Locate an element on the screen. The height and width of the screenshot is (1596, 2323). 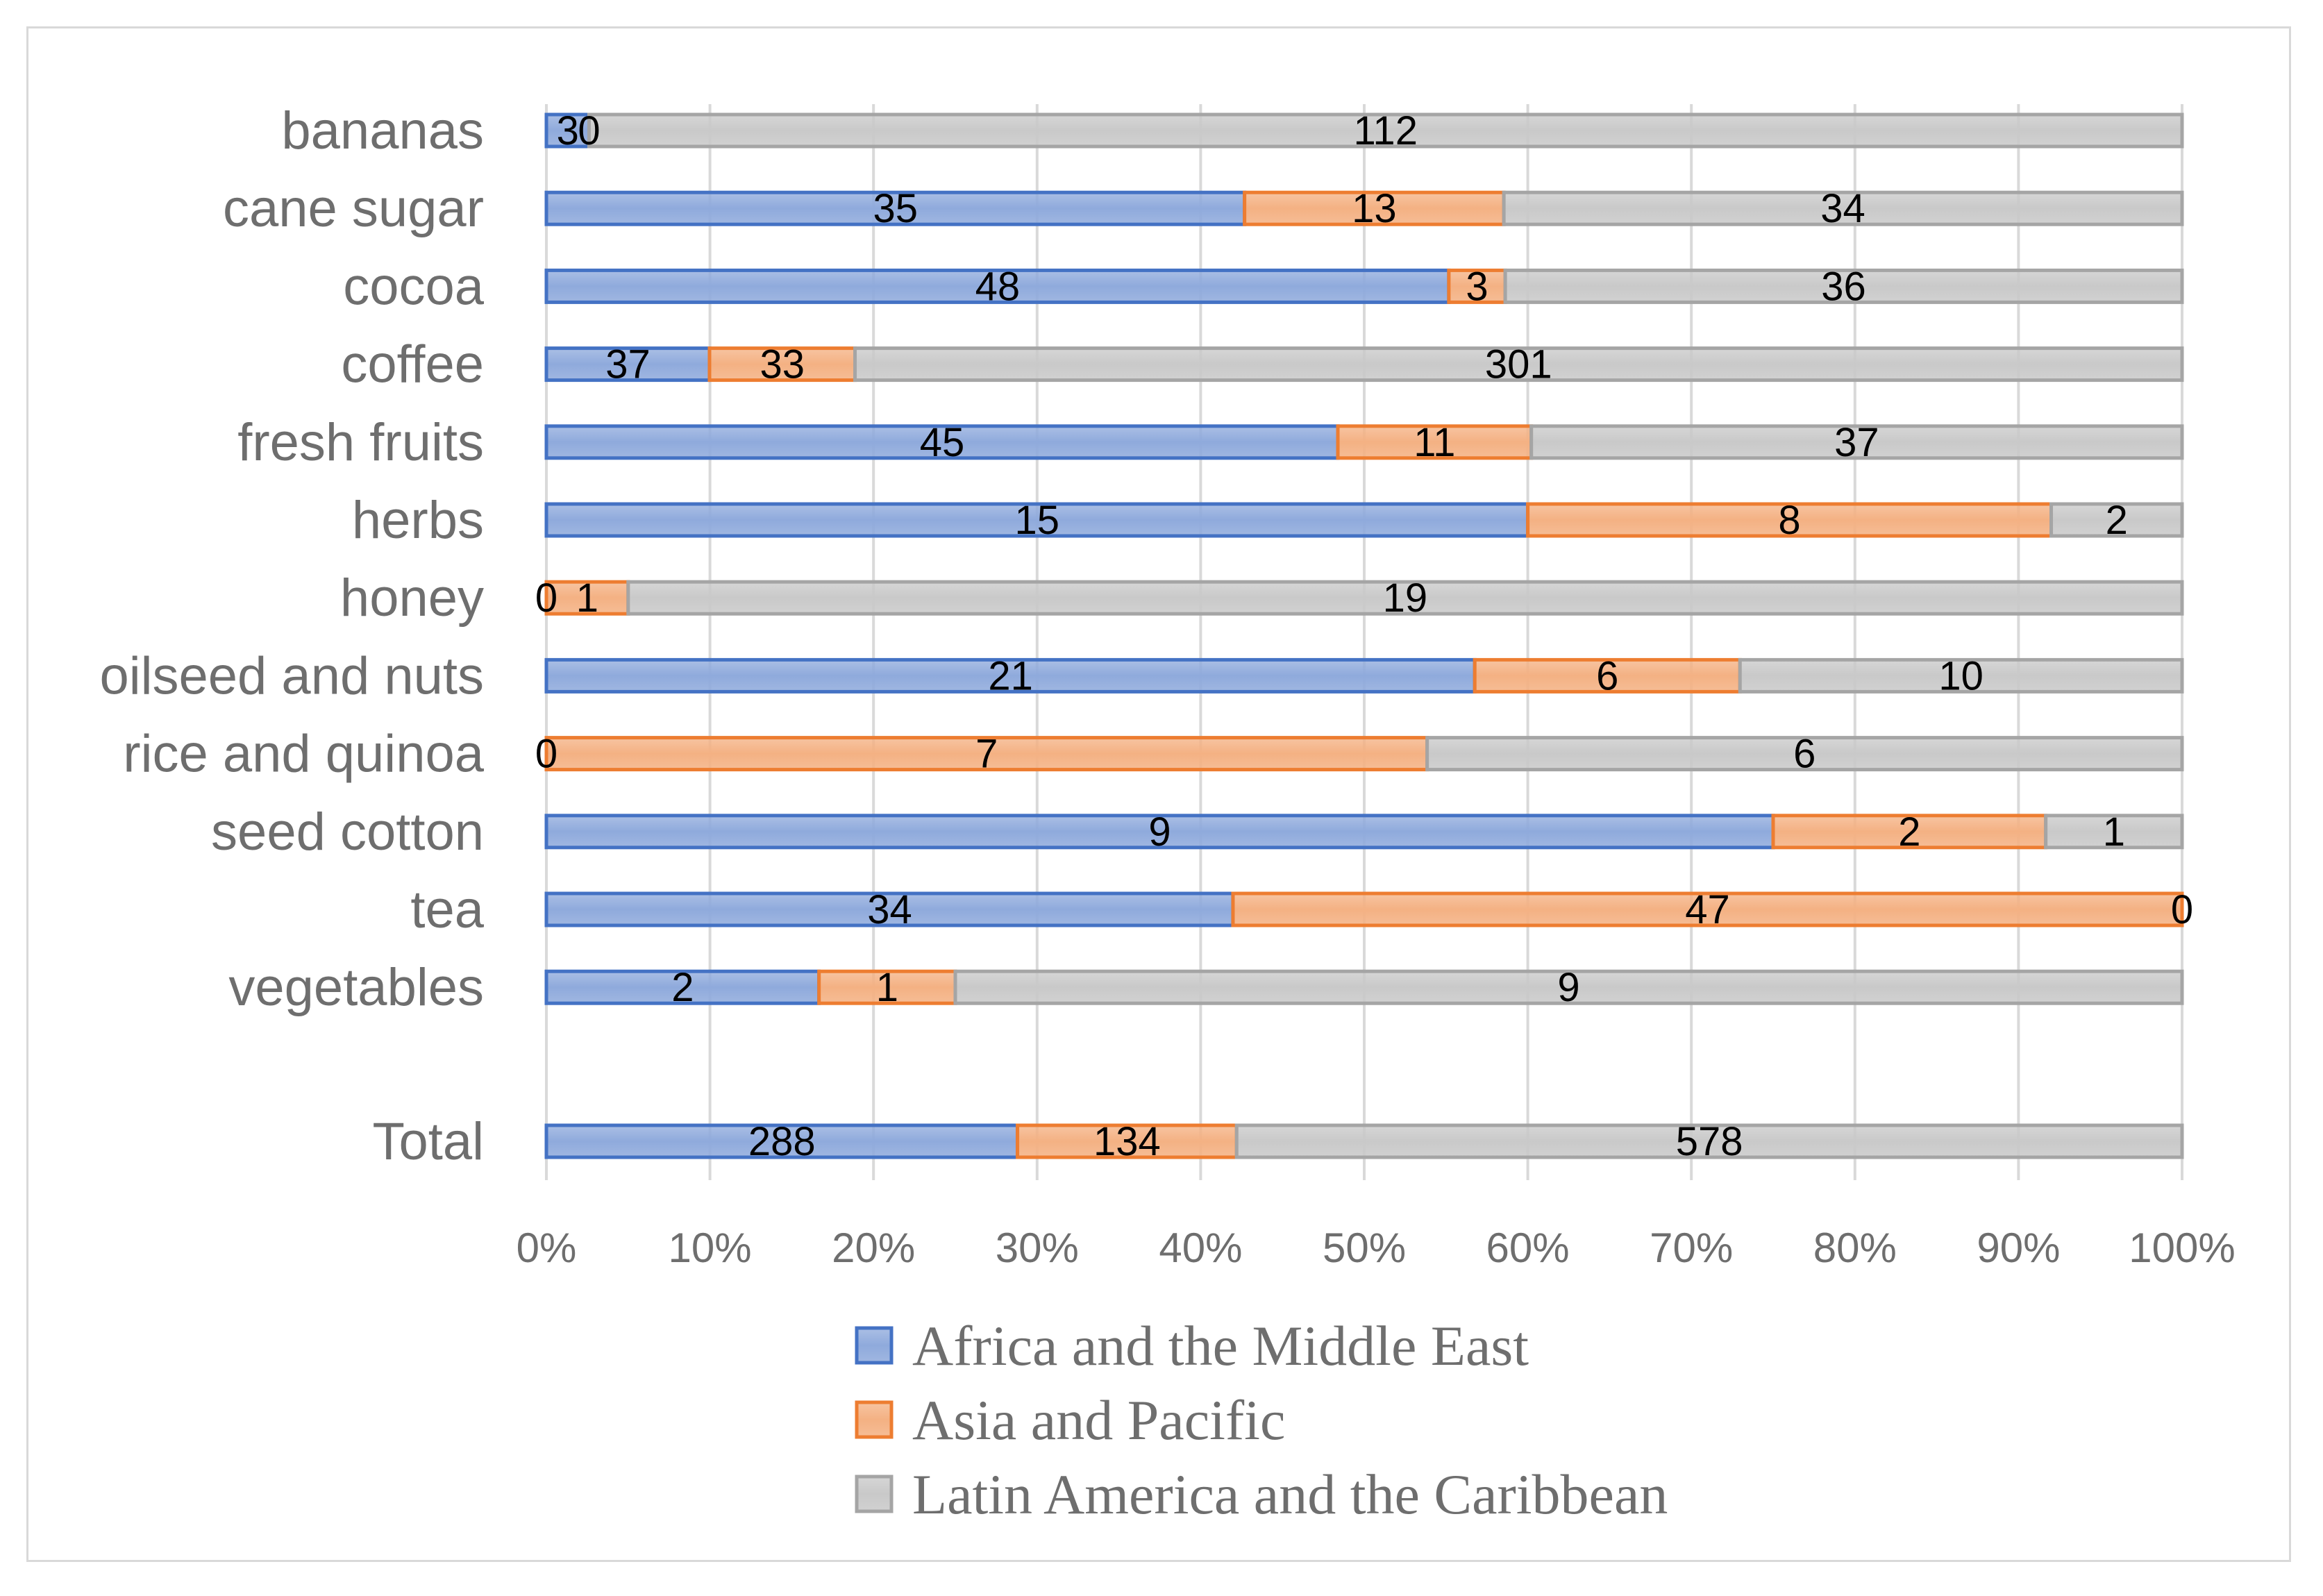
category-label-cocoa: cocoa is located at coordinates (414, 286).